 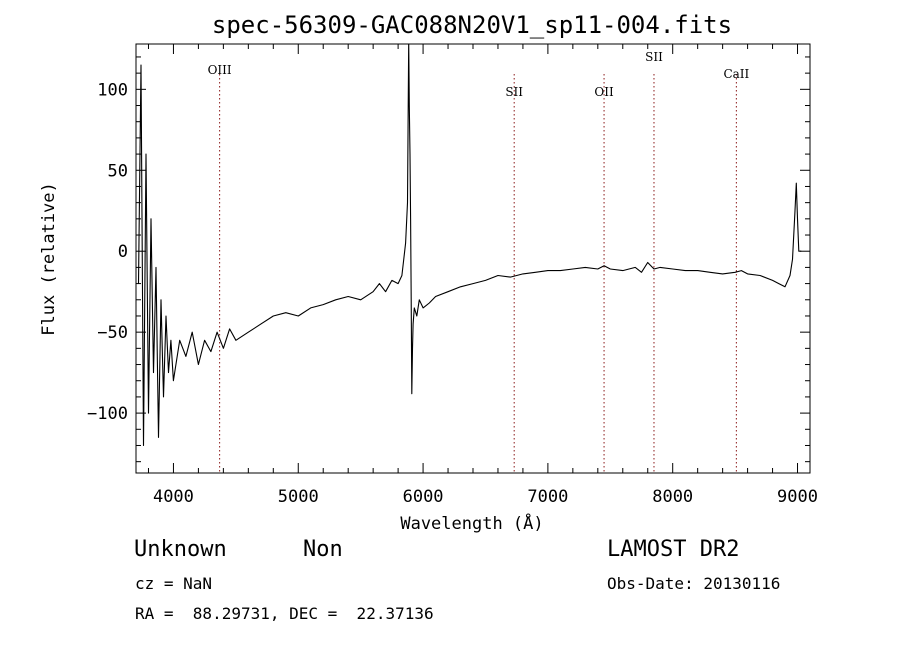 What do you see at coordinates (220, 70) in the screenshot?
I see `spectral-line-label: OIII` at bounding box center [220, 70].